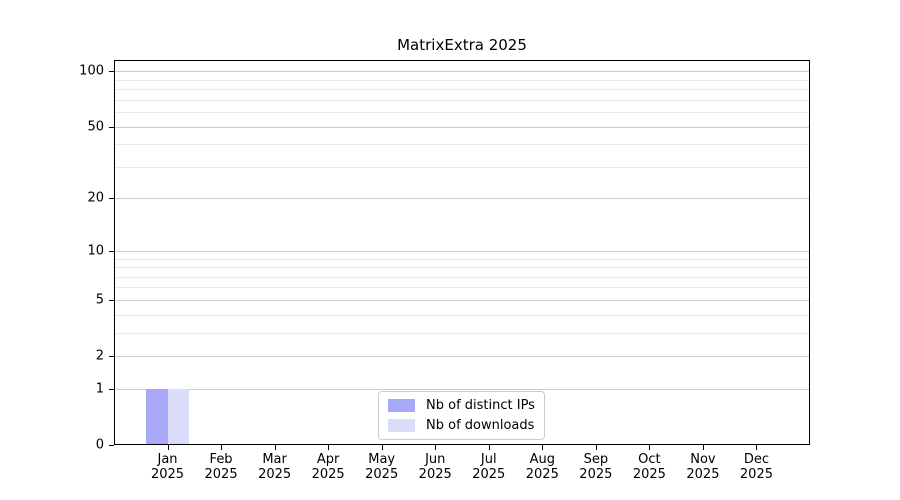 The width and height of the screenshot is (900, 500). I want to click on x-tick-month: Oct, so click(649, 459).